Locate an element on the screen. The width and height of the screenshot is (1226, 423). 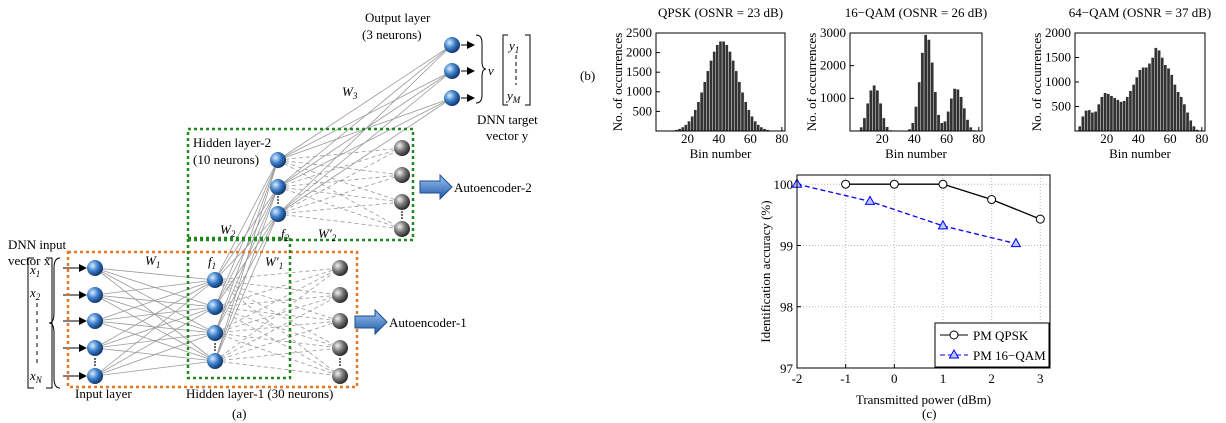
base: x is located at coordinates (32, 375).